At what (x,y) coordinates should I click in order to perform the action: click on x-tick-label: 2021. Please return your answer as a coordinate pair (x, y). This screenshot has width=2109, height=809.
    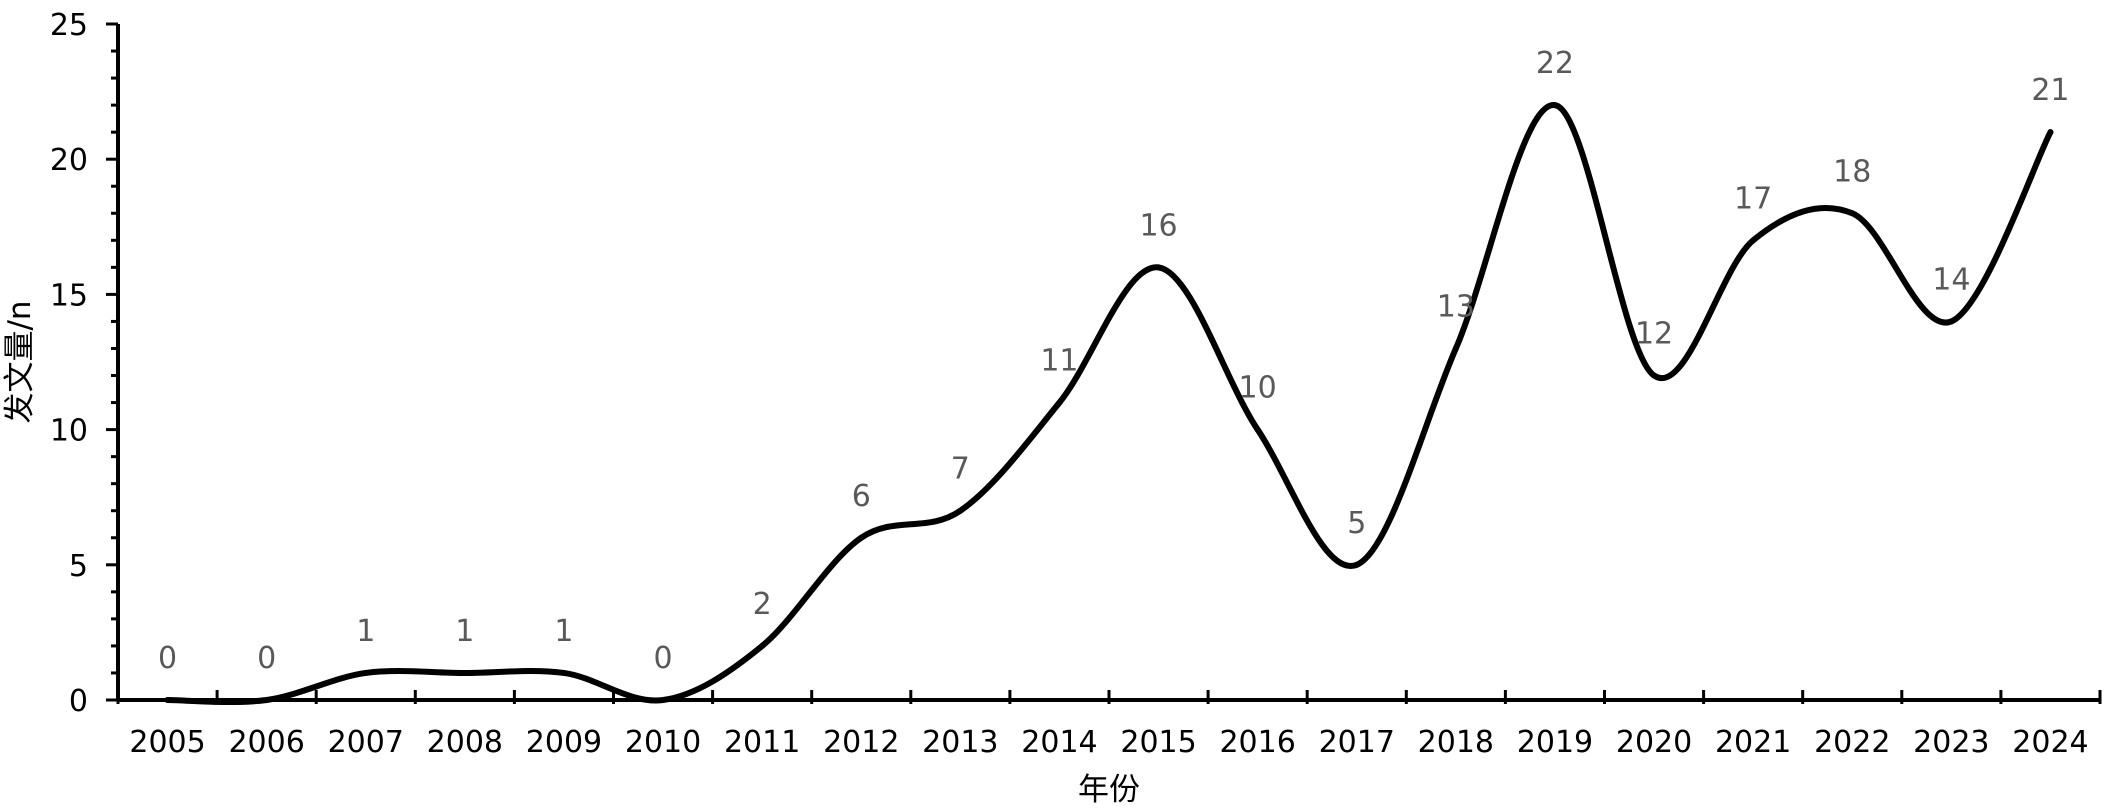
    Looking at the image, I should click on (1753, 742).